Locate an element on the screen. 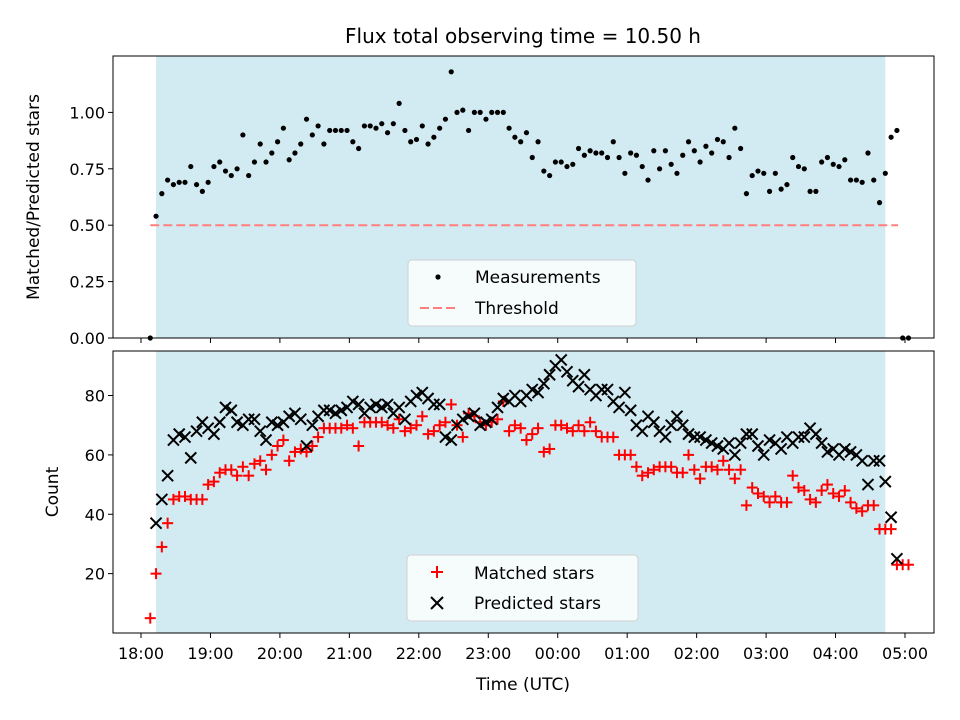 The width and height of the screenshot is (960, 720). y-tick-label: 60 is located at coordinates (95, 455).